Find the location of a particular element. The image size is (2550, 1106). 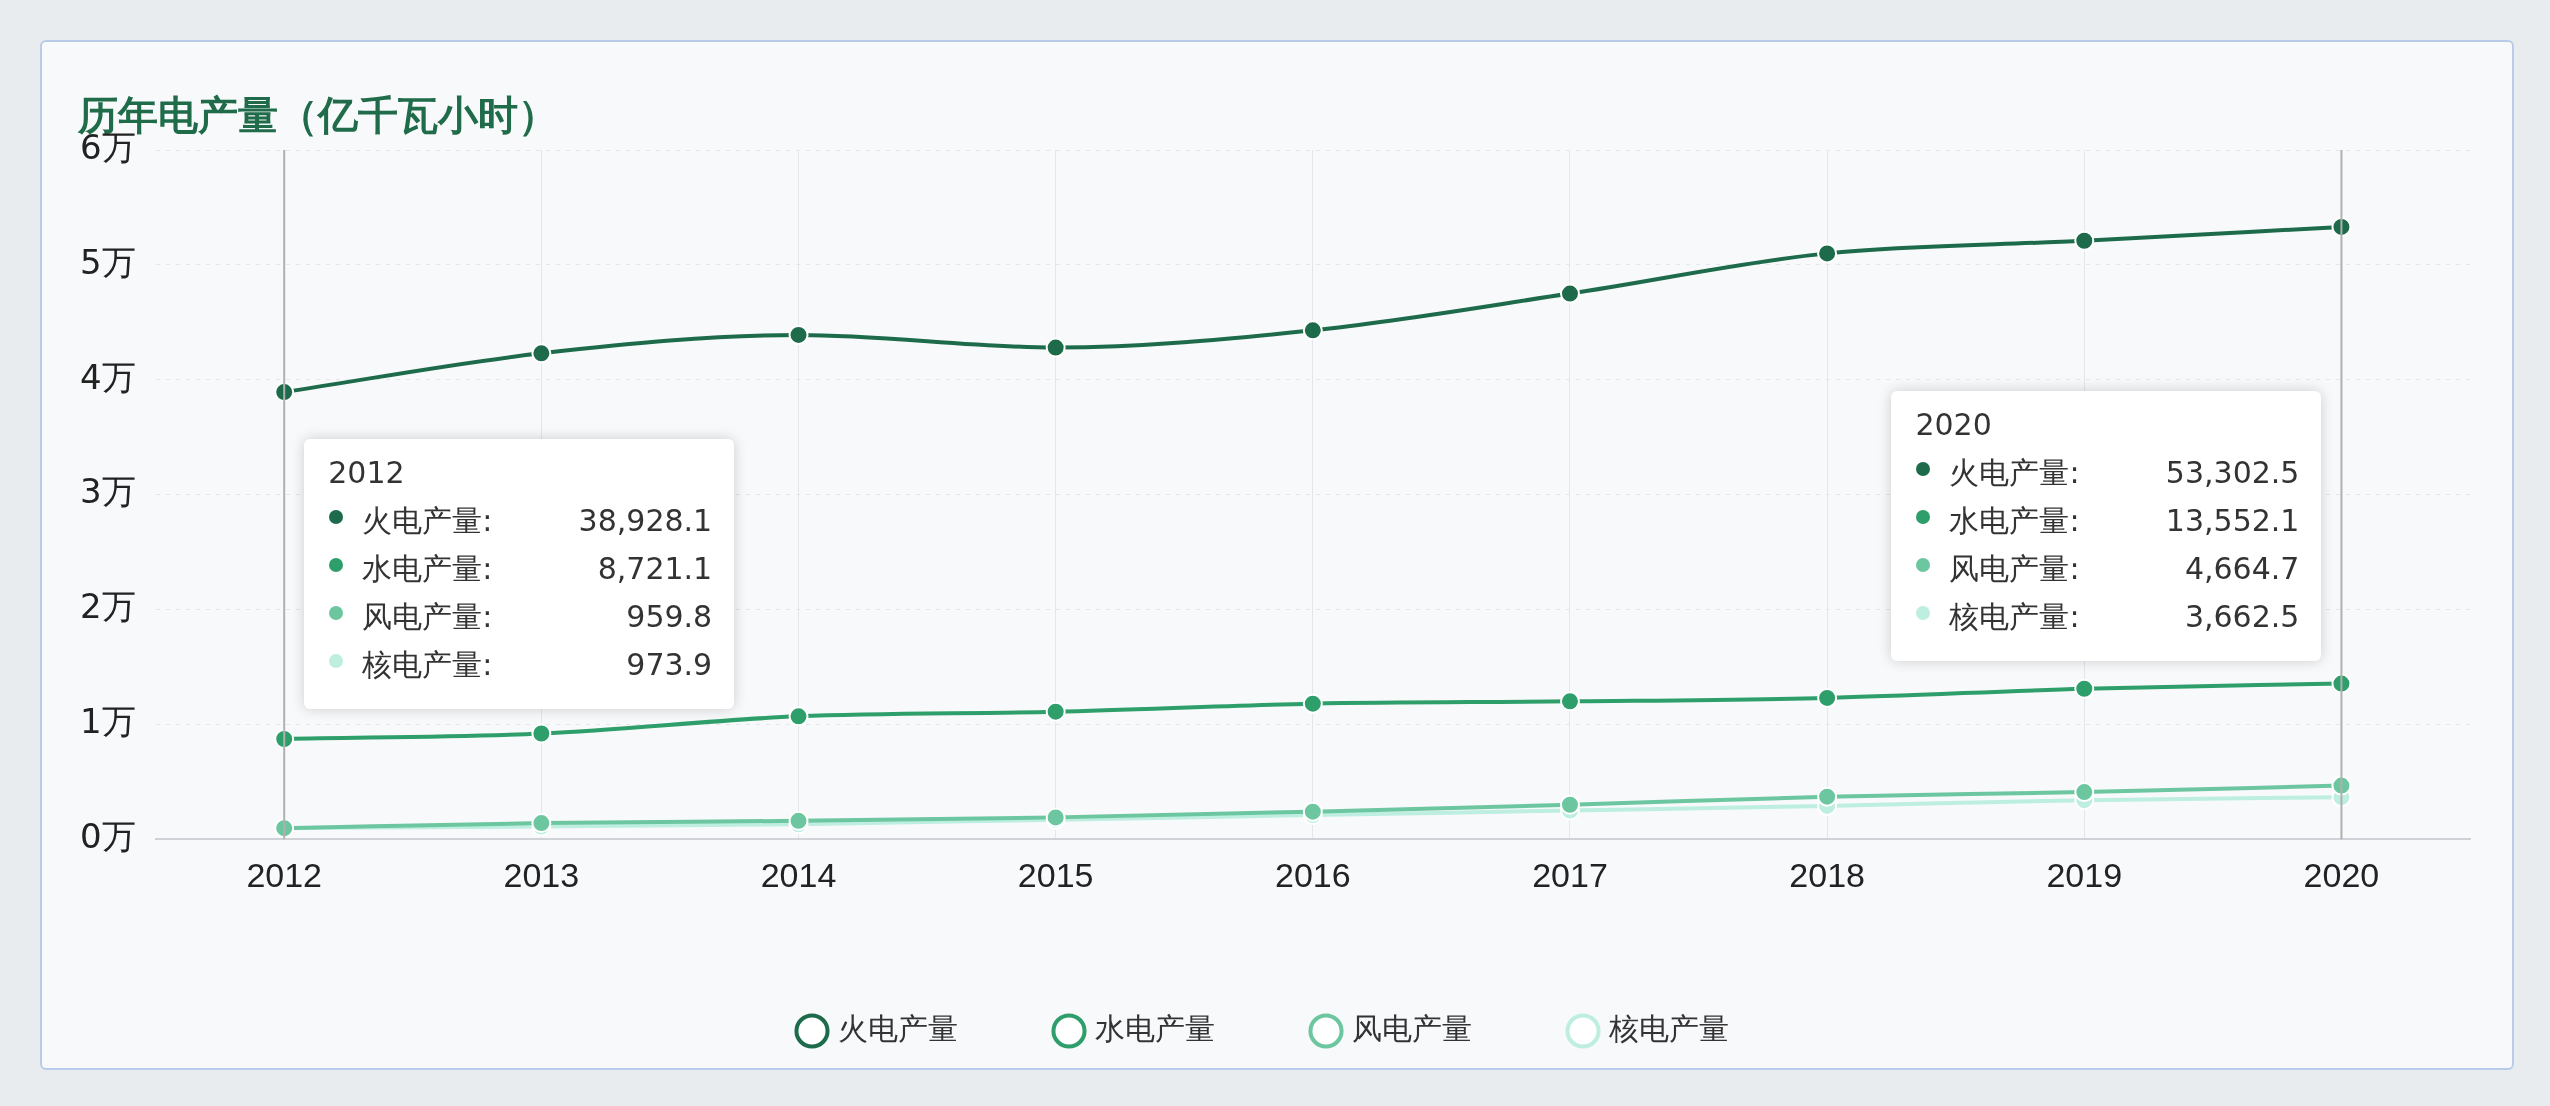

y-tick-label: 0万 is located at coordinates (107, 836).